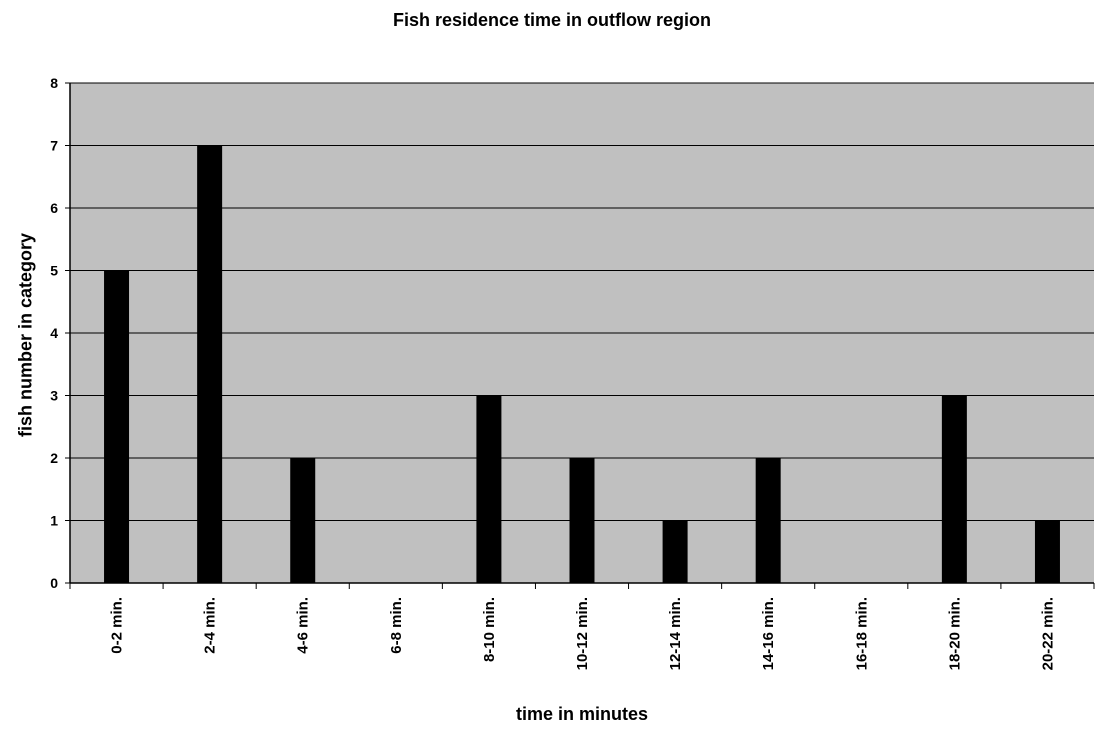  I want to click on y-tick-label: 5, so click(54, 271).